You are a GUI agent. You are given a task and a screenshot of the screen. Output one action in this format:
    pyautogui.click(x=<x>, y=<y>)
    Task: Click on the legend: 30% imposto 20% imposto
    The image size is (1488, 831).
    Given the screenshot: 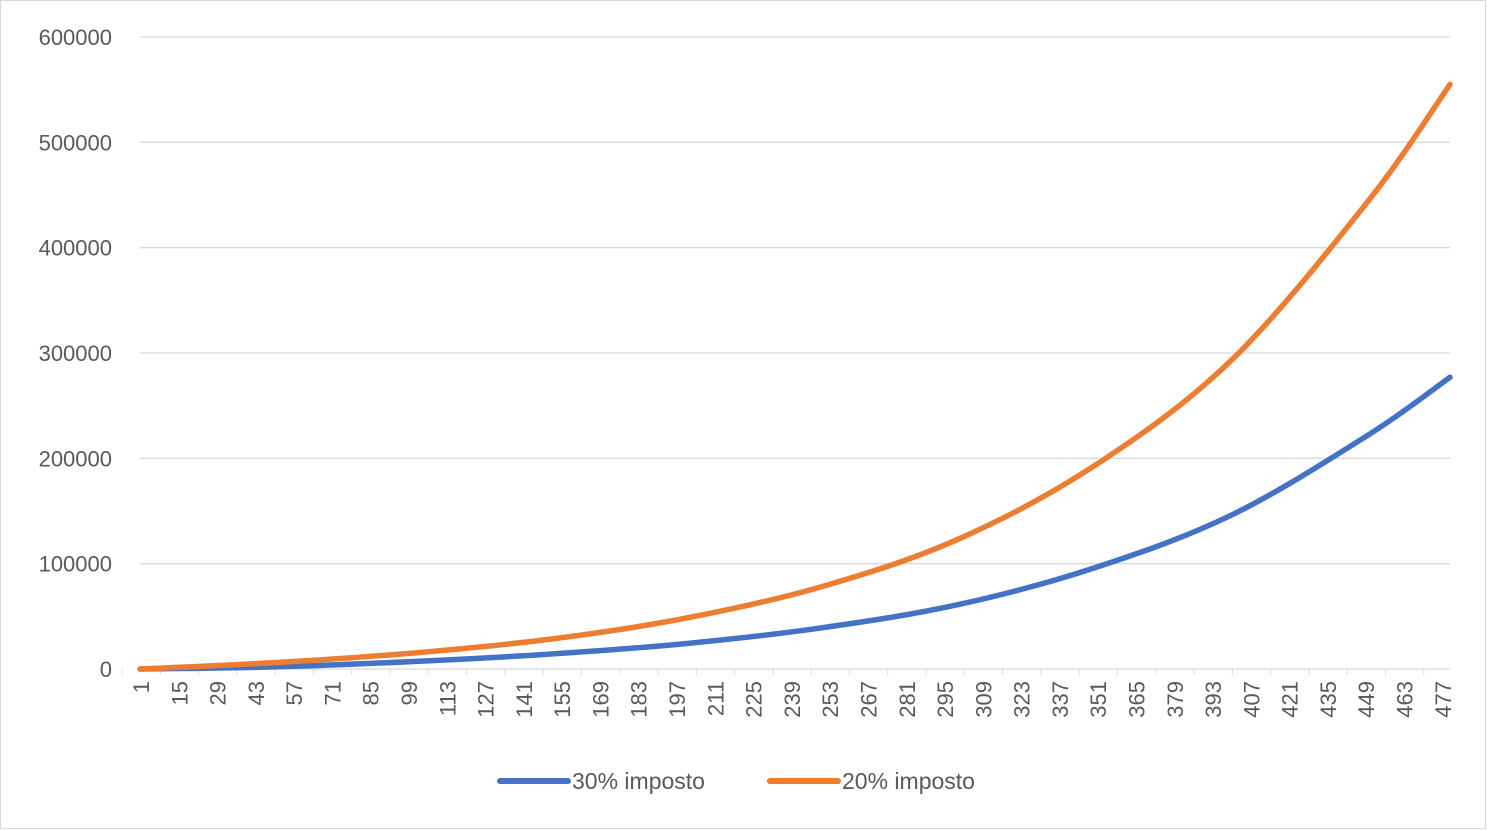 What is the action you would take?
    pyautogui.click(x=736, y=781)
    